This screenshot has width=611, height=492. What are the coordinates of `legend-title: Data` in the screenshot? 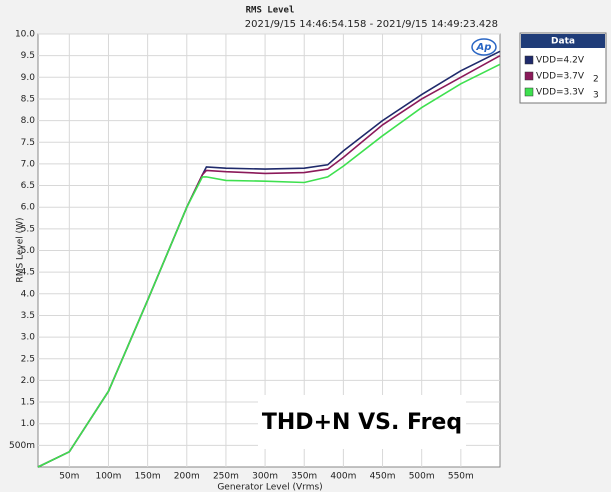 It's located at (563, 42).